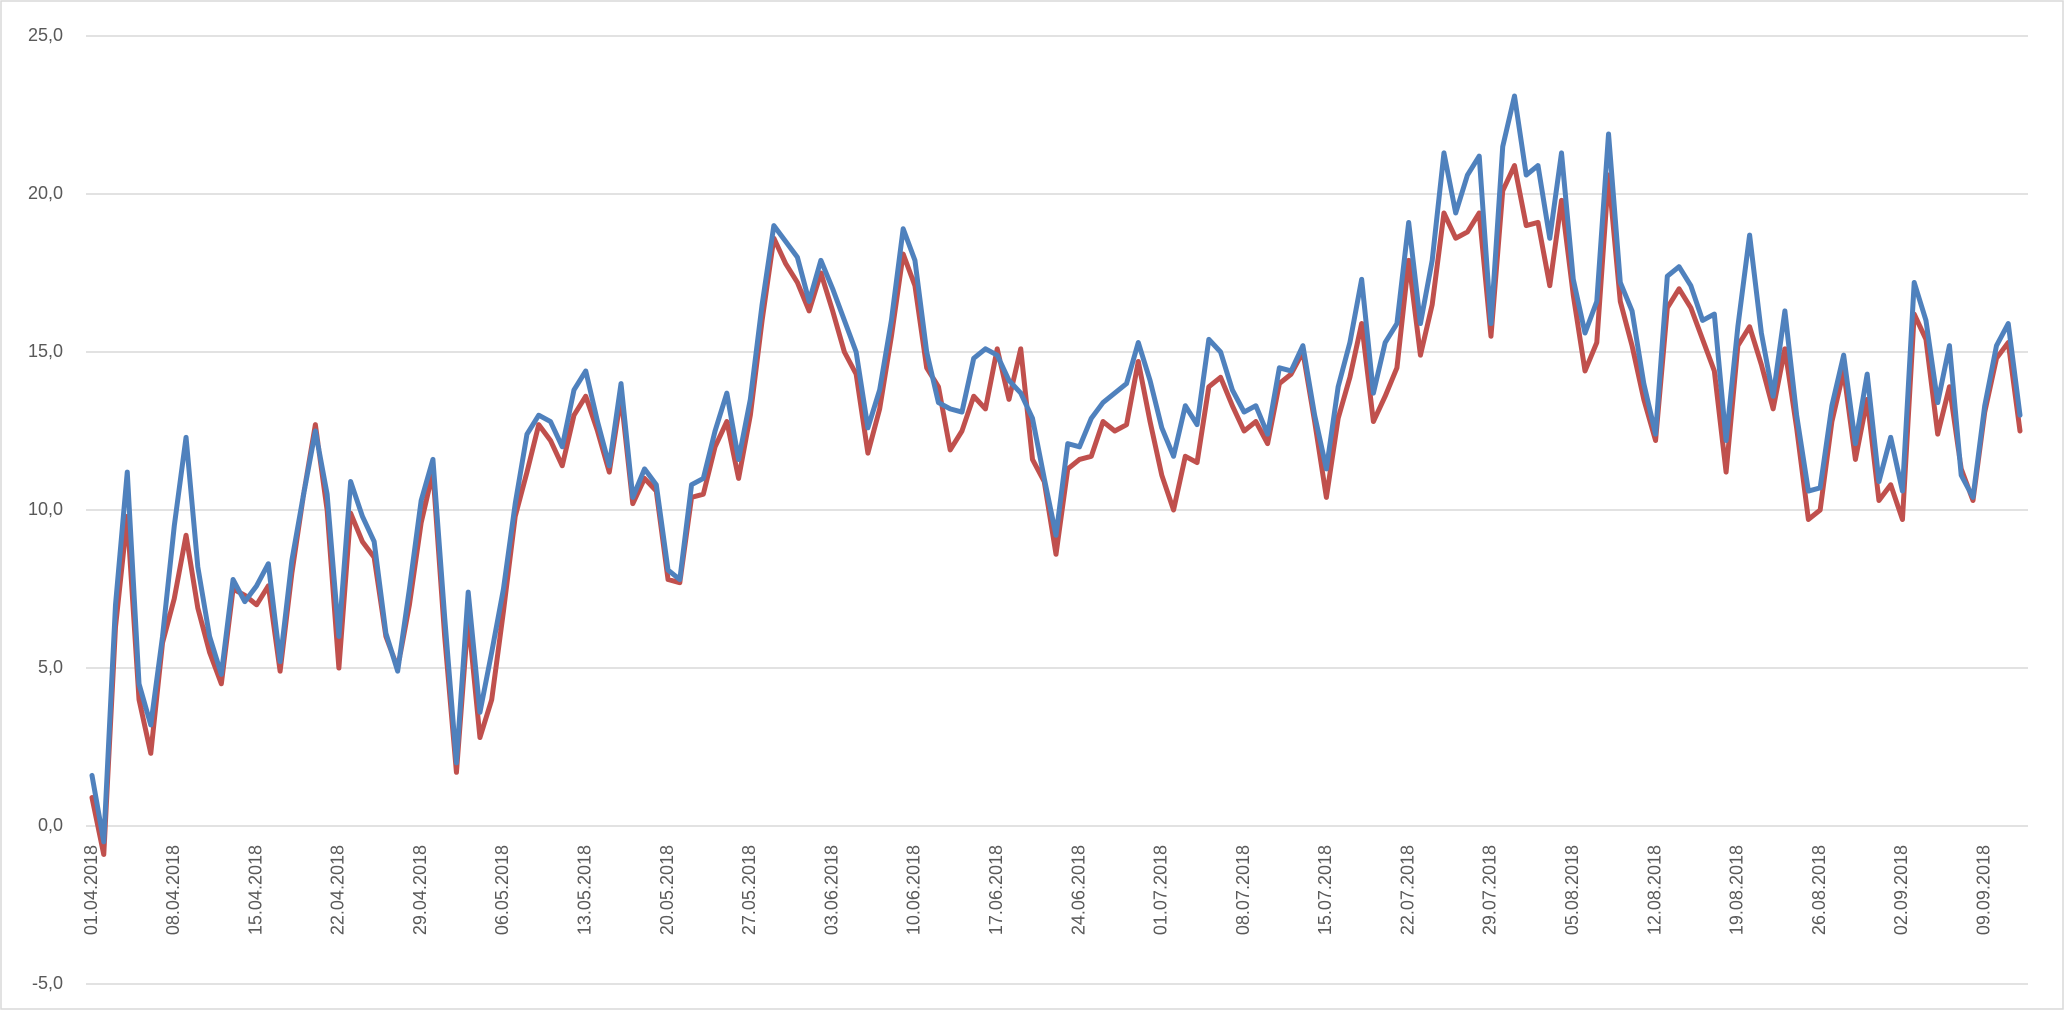 The image size is (2065, 1011). I want to click on x-tick-label: 12.08.2018, so click(1654, 890).